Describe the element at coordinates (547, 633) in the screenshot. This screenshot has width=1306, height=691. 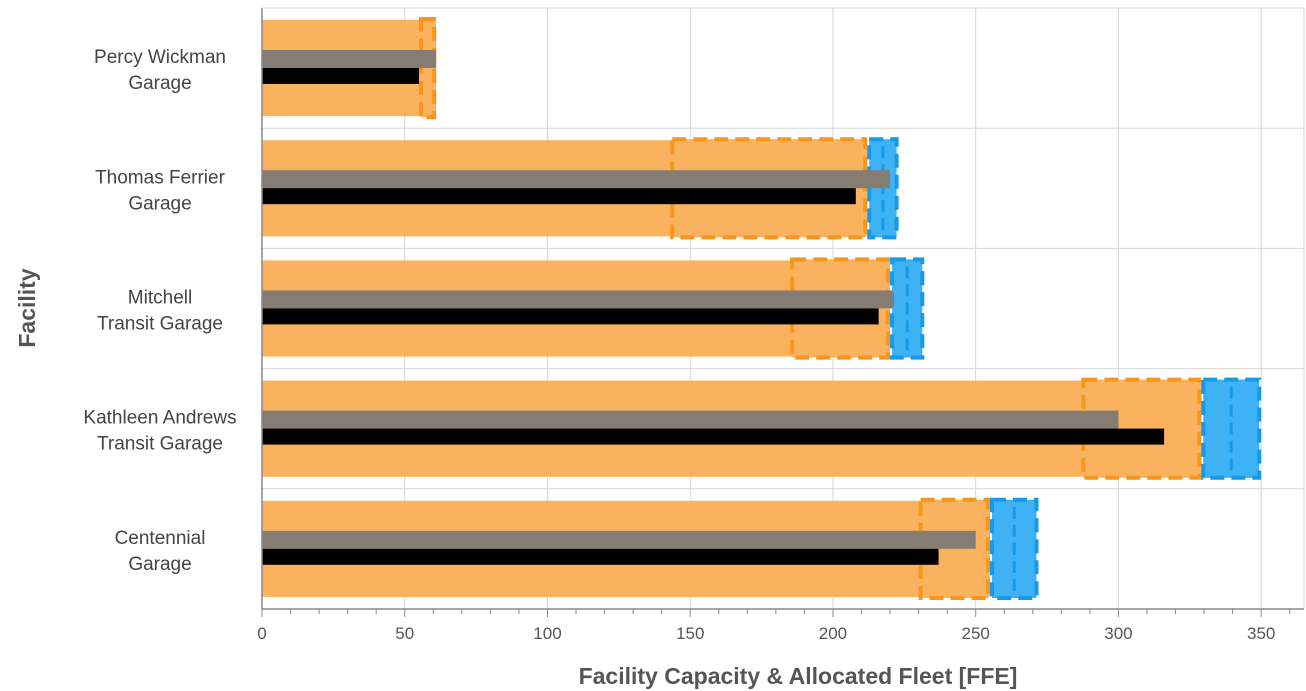
I see `x-tick-label: 100` at that location.